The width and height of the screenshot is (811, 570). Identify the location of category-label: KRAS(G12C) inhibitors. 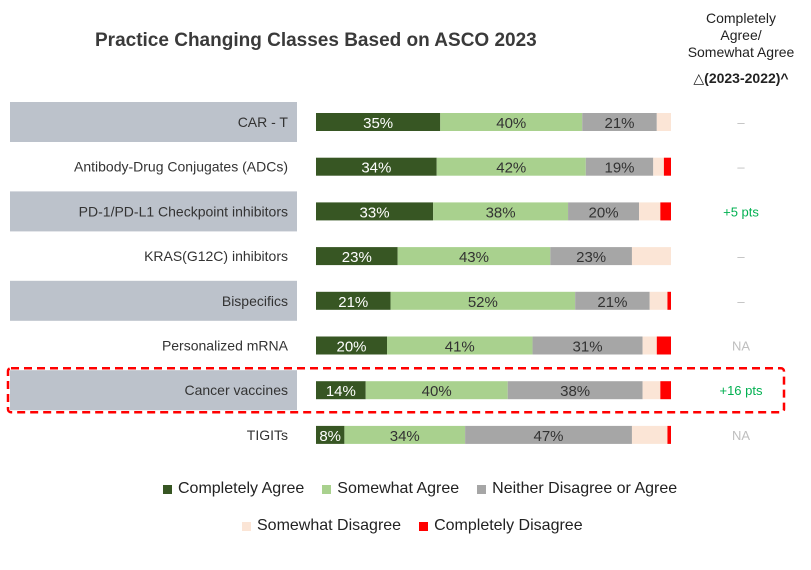
(216, 256).